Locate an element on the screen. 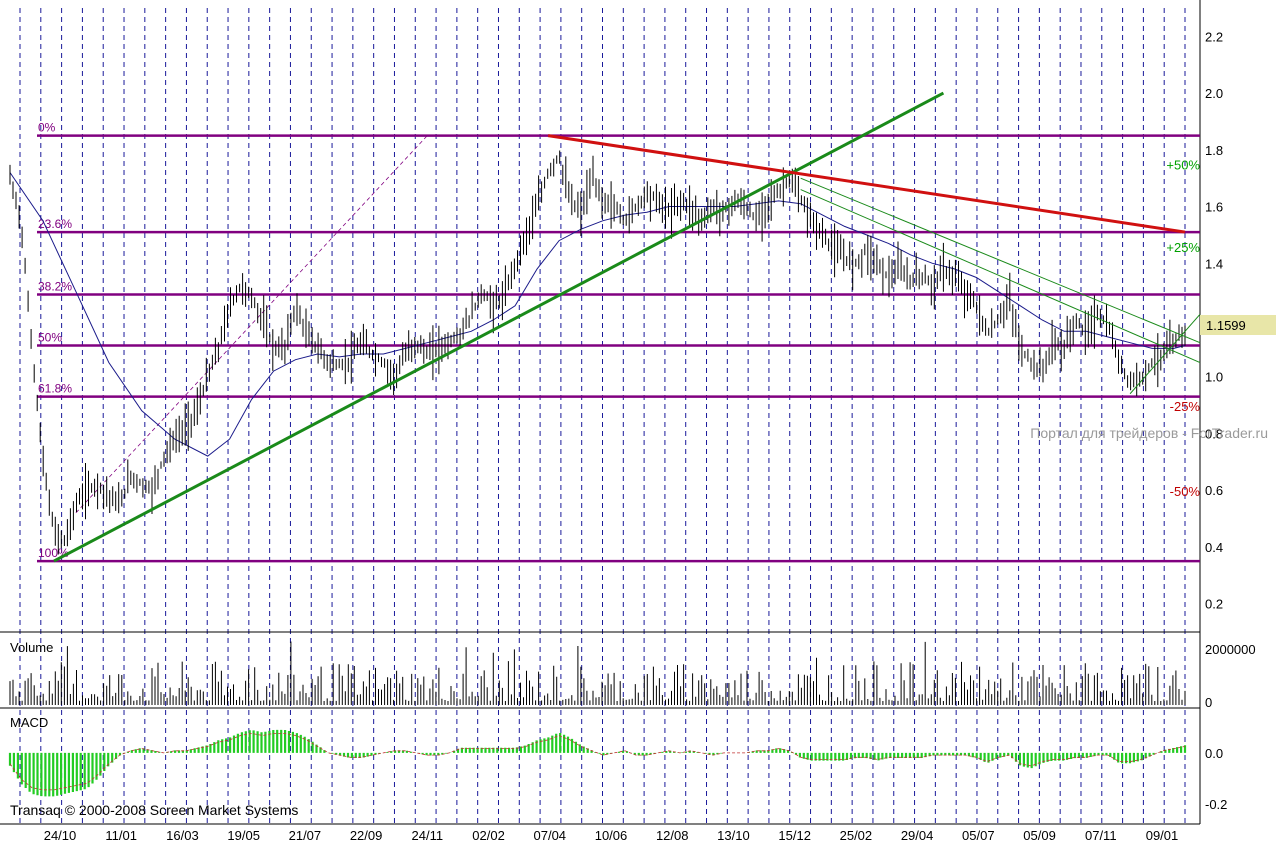 Image resolution: width=1276 pixels, height=850 pixels. price-axis-tick: 0.8 is located at coordinates (1214, 433).